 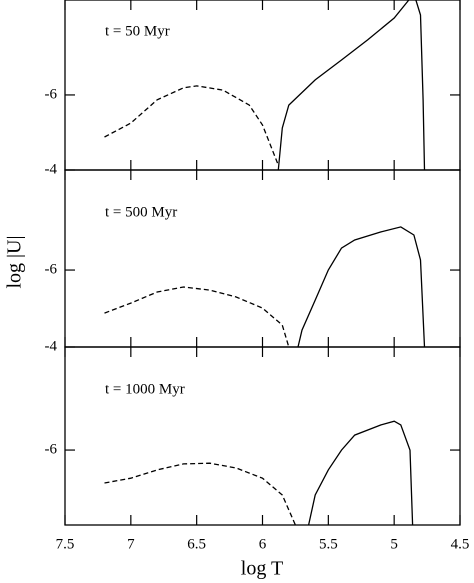 What do you see at coordinates (145, 389) in the screenshot?
I see `panel-annotation: t = 1000 Myr` at bounding box center [145, 389].